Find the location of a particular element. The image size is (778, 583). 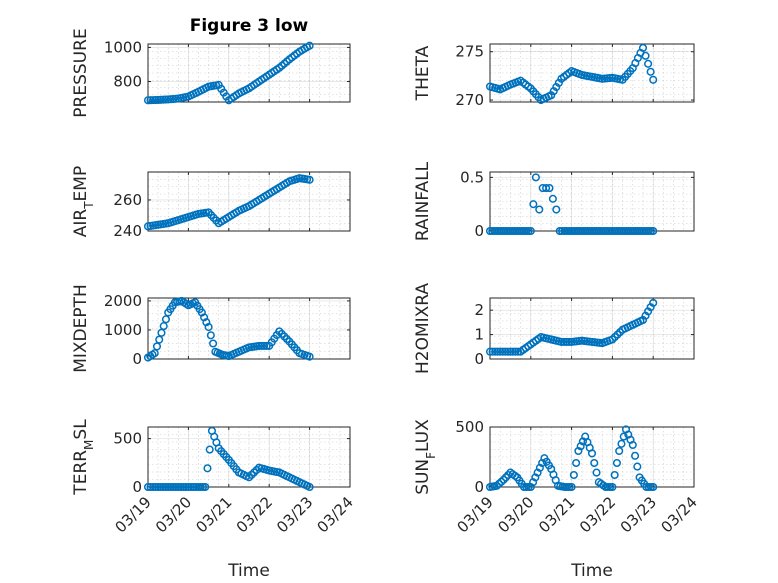

subplot-rainfall: 0 0.5 RAINFALL is located at coordinates (554, 201).